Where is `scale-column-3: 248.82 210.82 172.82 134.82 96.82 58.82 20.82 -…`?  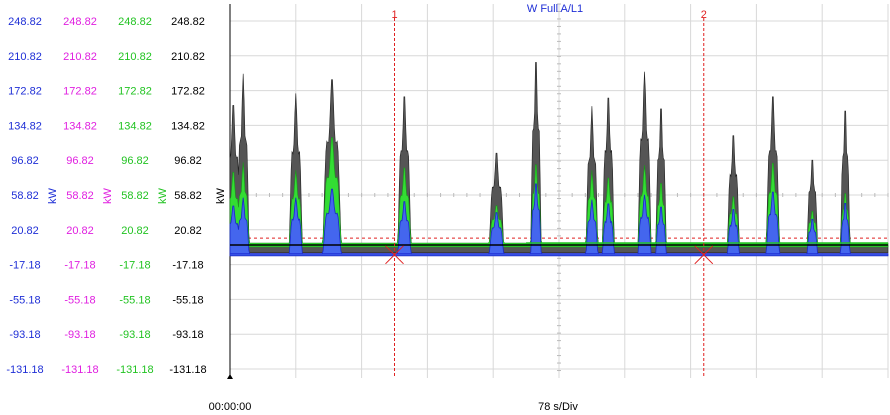 scale-column-3: 248.82 210.82 172.82 134.82 96.82 58.82 20.82 -… is located at coordinates (134, 196).